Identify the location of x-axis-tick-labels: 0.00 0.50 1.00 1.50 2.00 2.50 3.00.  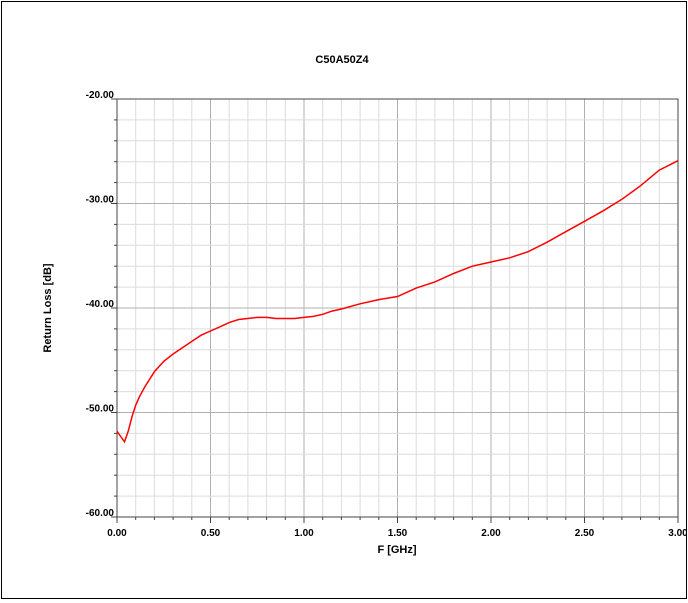
(397, 533).